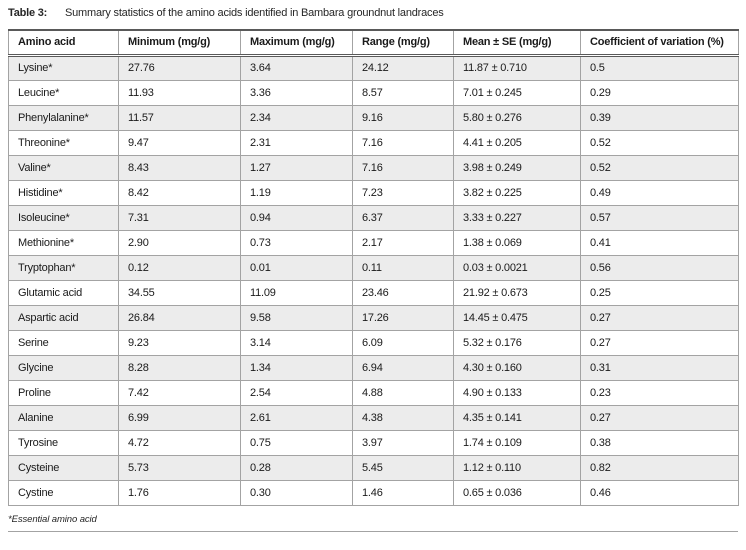 The height and width of the screenshot is (550, 746). Describe the element at coordinates (659, 467) in the screenshot. I see `value-cell: 0.82` at that location.